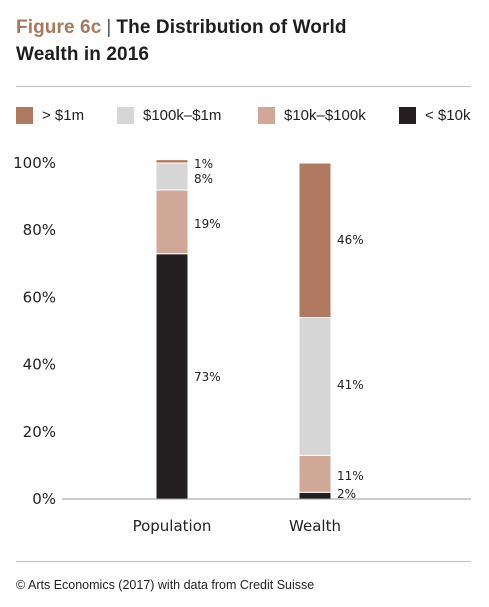  Describe the element at coordinates (243, 86) in the screenshot. I see `top-divider` at that location.